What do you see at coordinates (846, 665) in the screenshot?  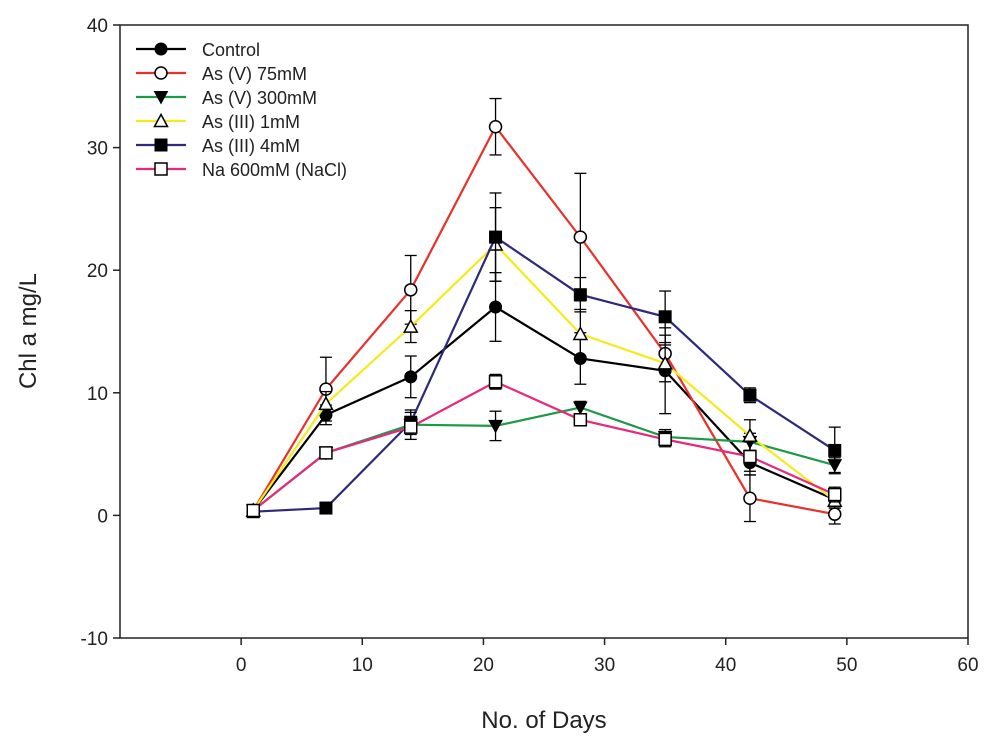 I see `x-tick-label: 50` at bounding box center [846, 665].